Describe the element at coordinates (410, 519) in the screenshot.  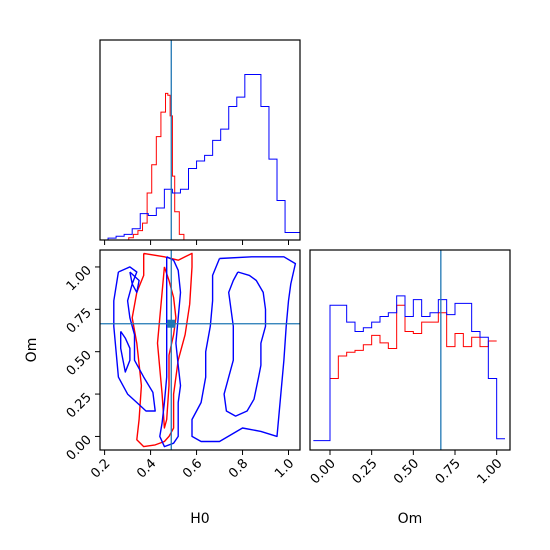
I see `x-axis-label-om: Om` at that location.